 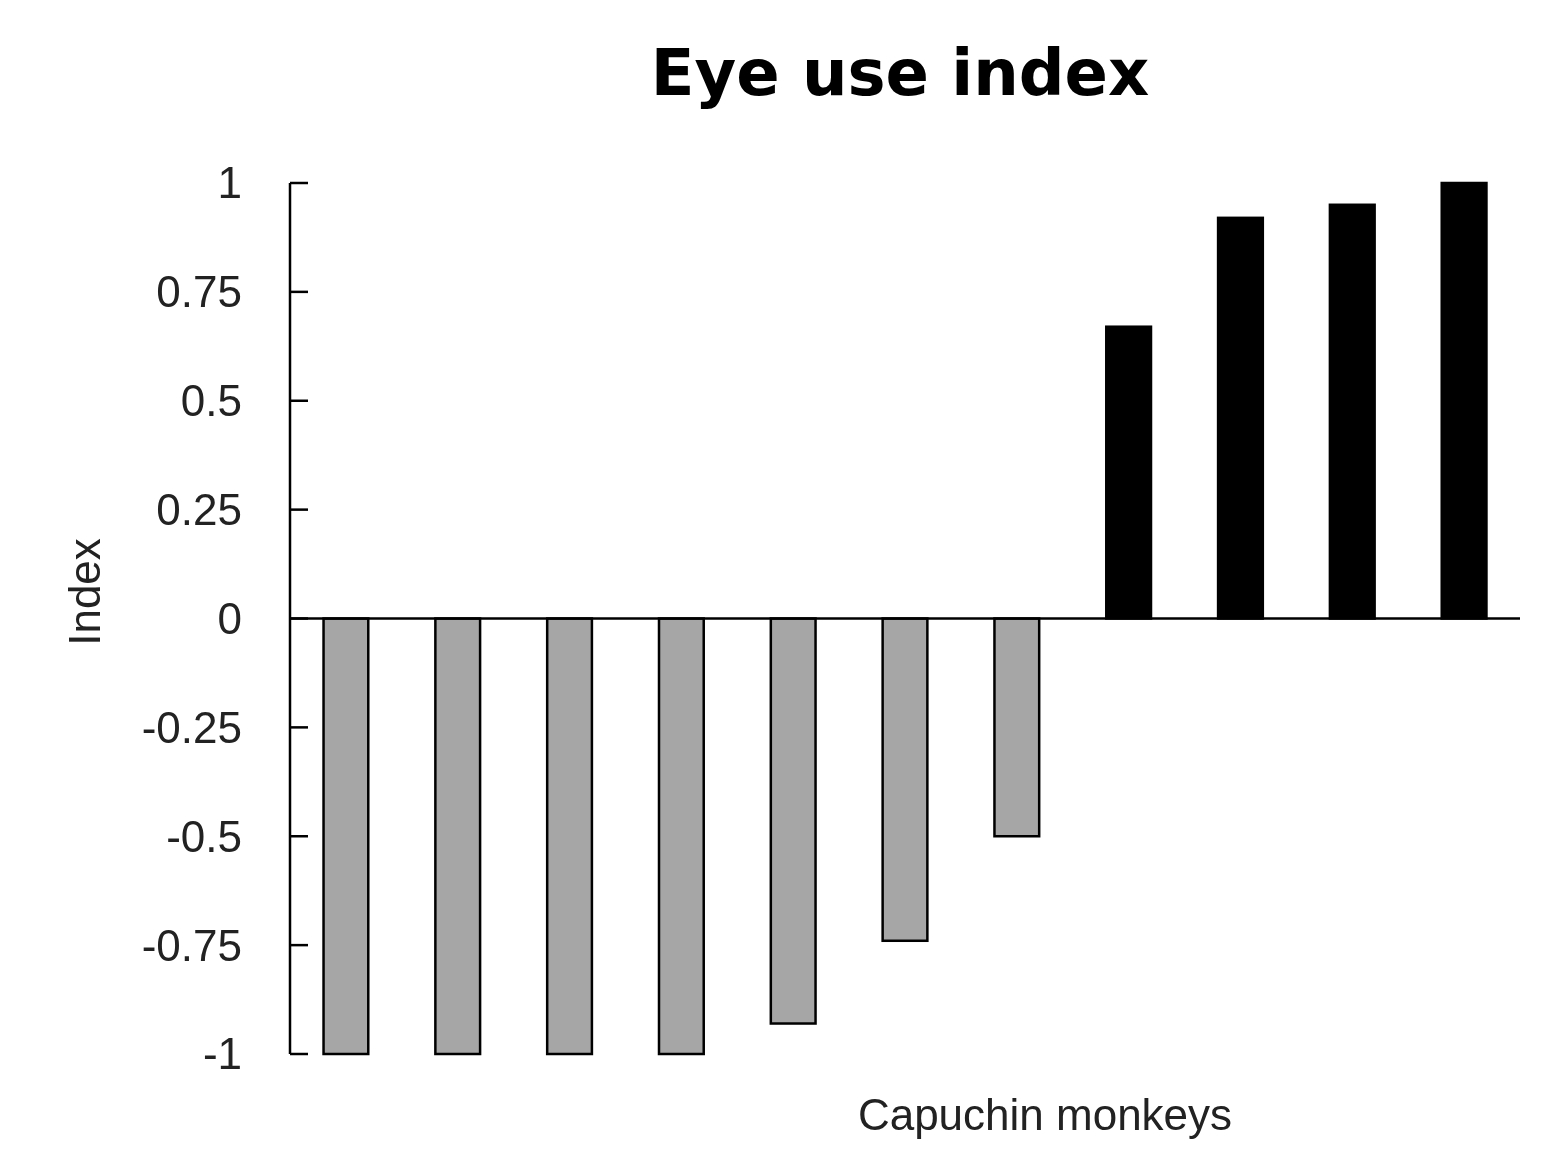 What do you see at coordinates (900, 73) in the screenshot?
I see `chart-title: Eye use index` at bounding box center [900, 73].